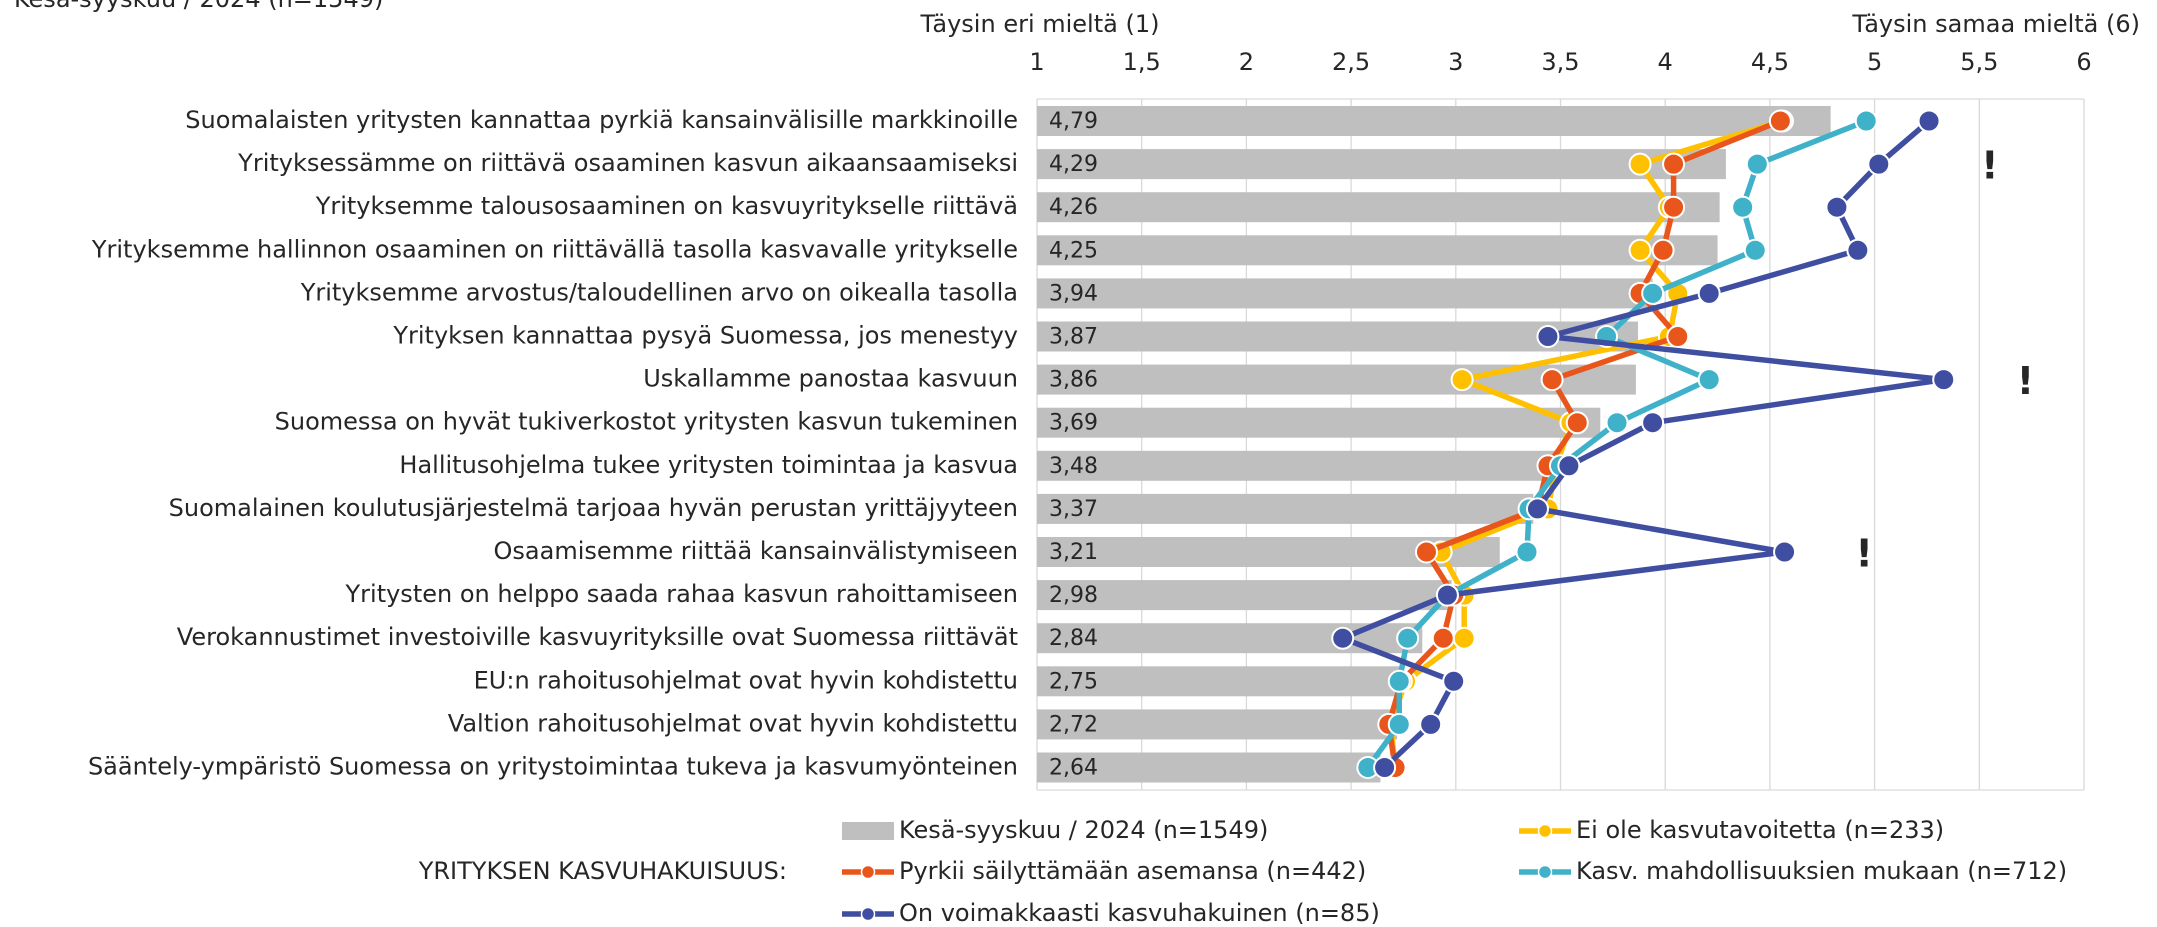  Describe the element at coordinates (1073, 509) in the screenshot. I see `data-label: 3,37` at that location.